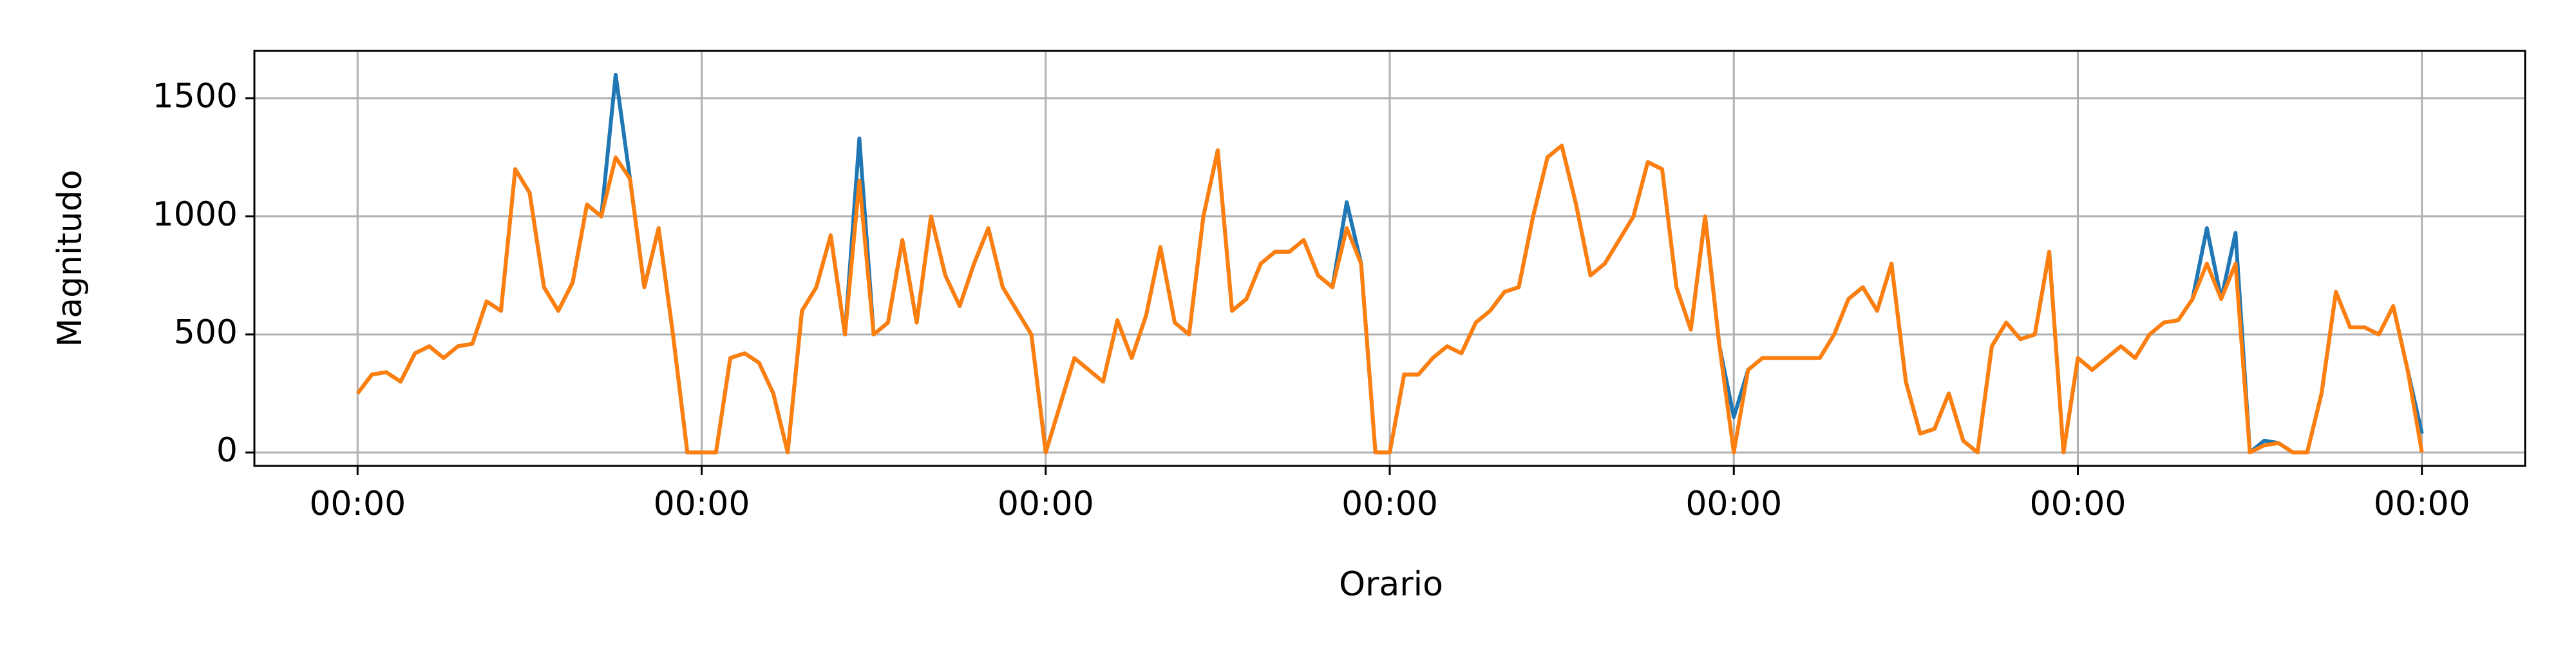  I want to click on y-tick-label: 500, so click(206, 332).